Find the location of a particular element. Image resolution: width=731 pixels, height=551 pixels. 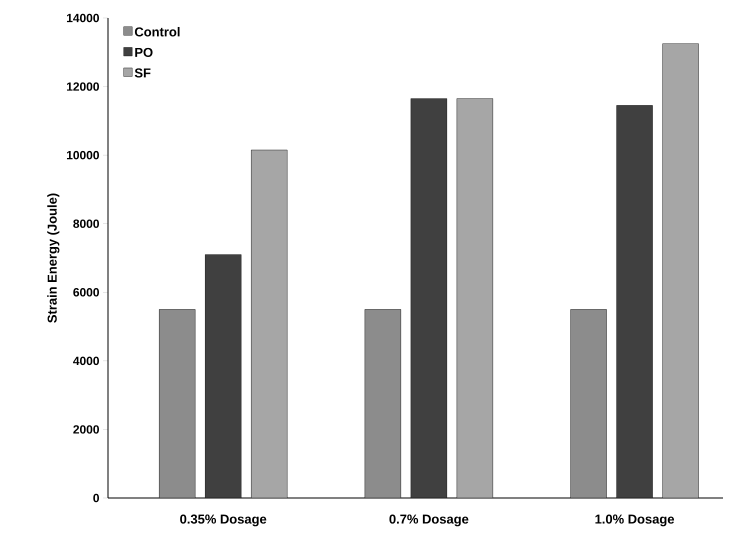

x-tick-label: 0.7% Dosage is located at coordinates (428, 520).